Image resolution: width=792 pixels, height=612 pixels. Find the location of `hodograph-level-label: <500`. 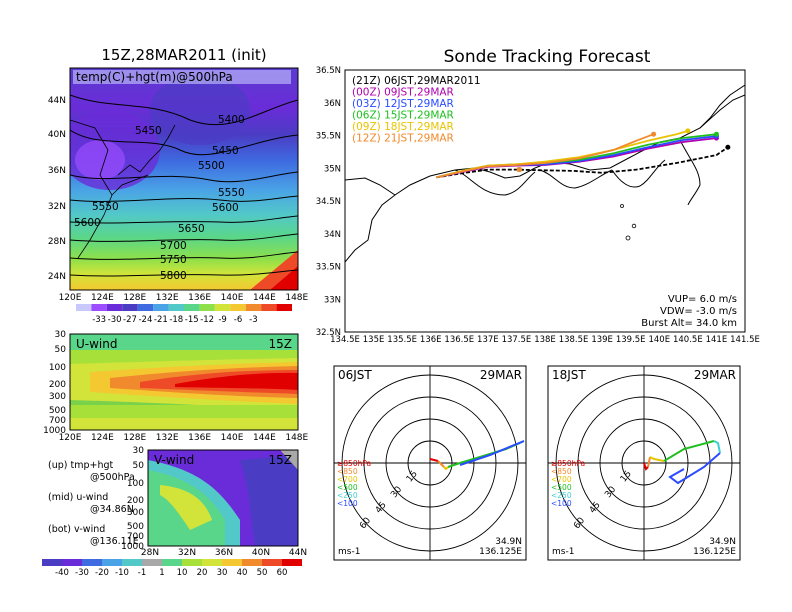

hodograph-level-label: <500 is located at coordinates (347, 487).